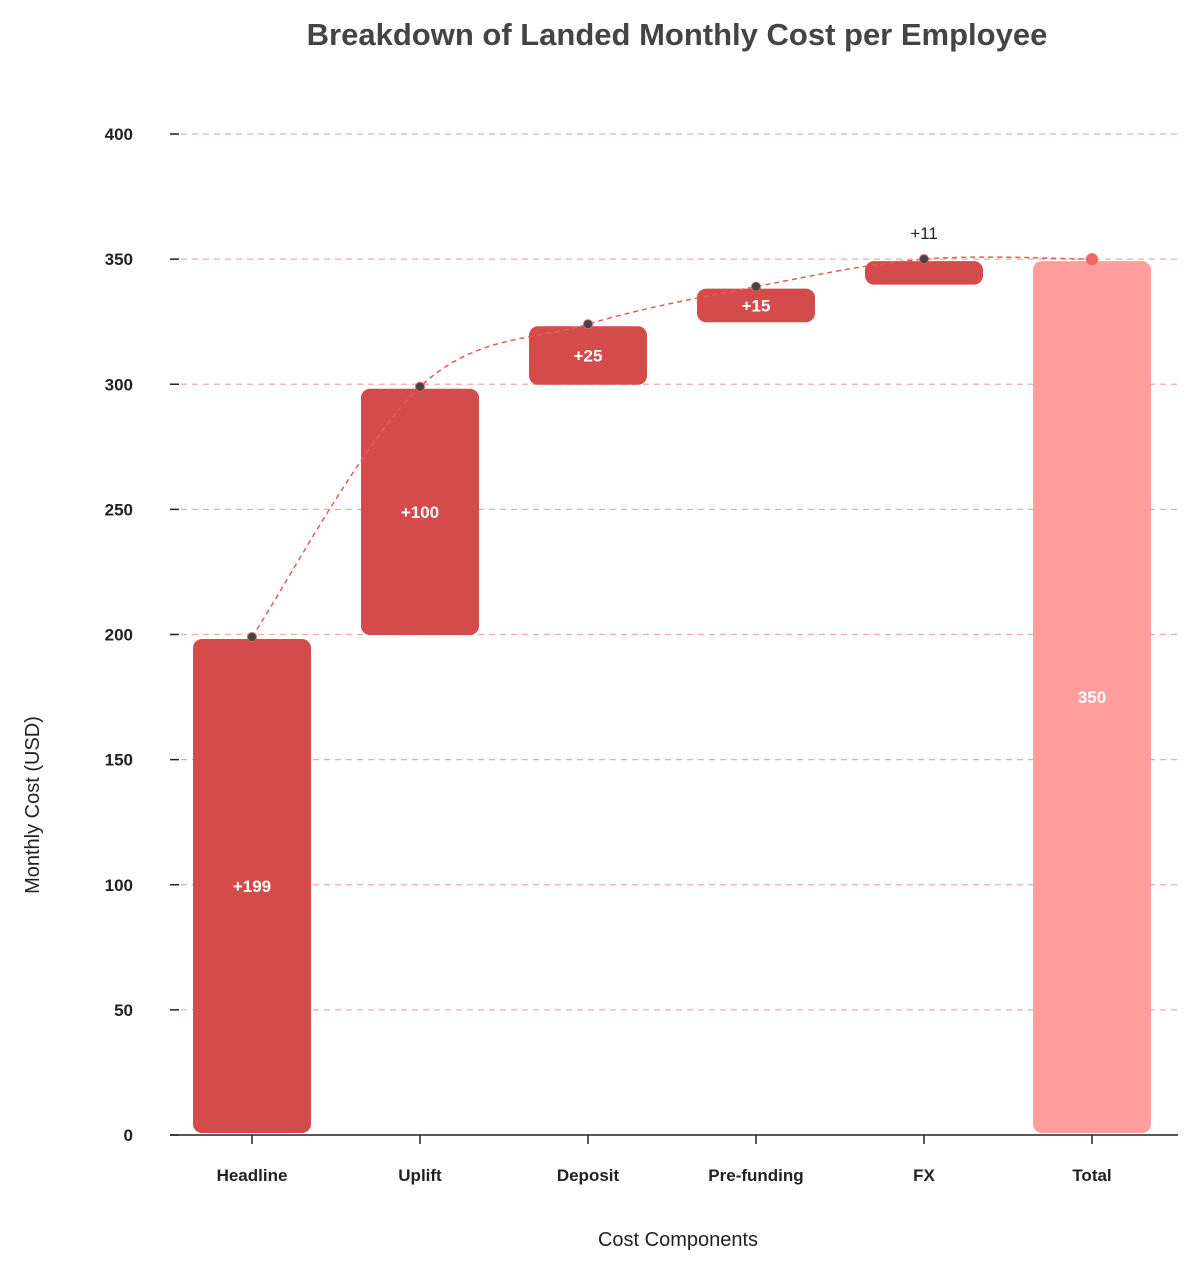 The width and height of the screenshot is (1200, 1272). I want to click on x-tick-label: FX, so click(924, 1175).